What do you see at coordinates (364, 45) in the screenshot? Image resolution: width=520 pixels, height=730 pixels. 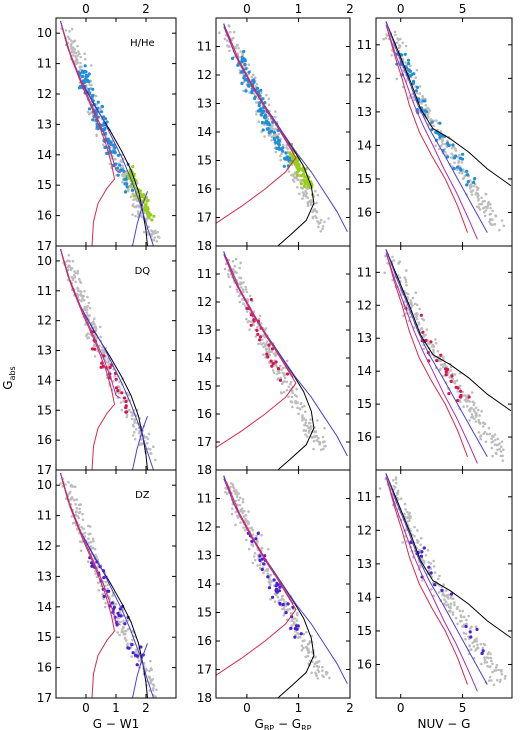 I see `ytick-label: 11` at bounding box center [364, 45].